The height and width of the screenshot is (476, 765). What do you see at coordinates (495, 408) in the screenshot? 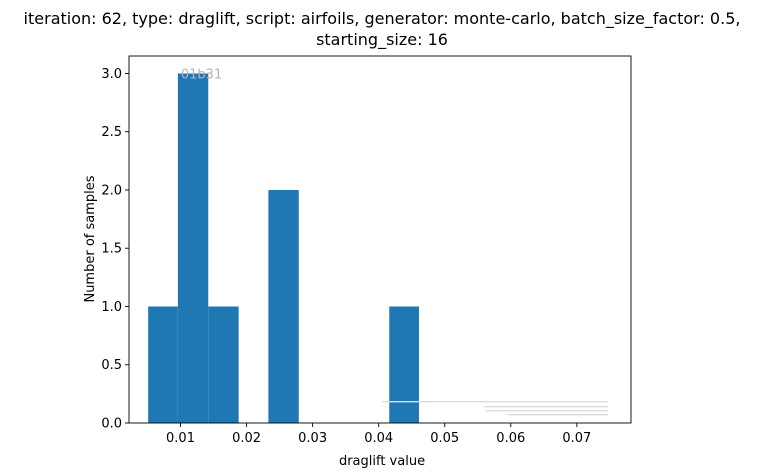
I see `fine-print-watermark` at bounding box center [495, 408].